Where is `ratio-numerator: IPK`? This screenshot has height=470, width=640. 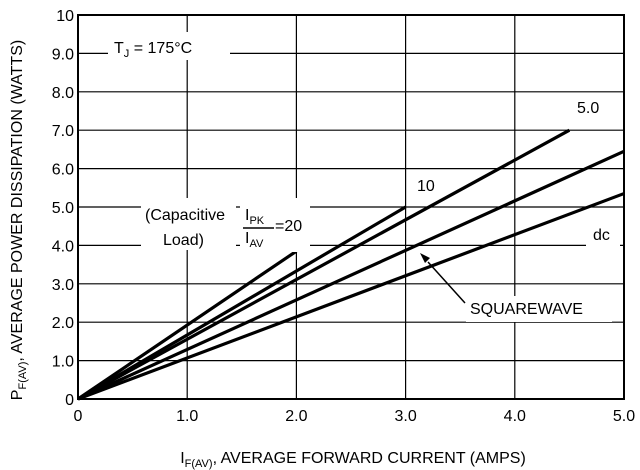 ratio-numerator: IPK is located at coordinates (255, 217).